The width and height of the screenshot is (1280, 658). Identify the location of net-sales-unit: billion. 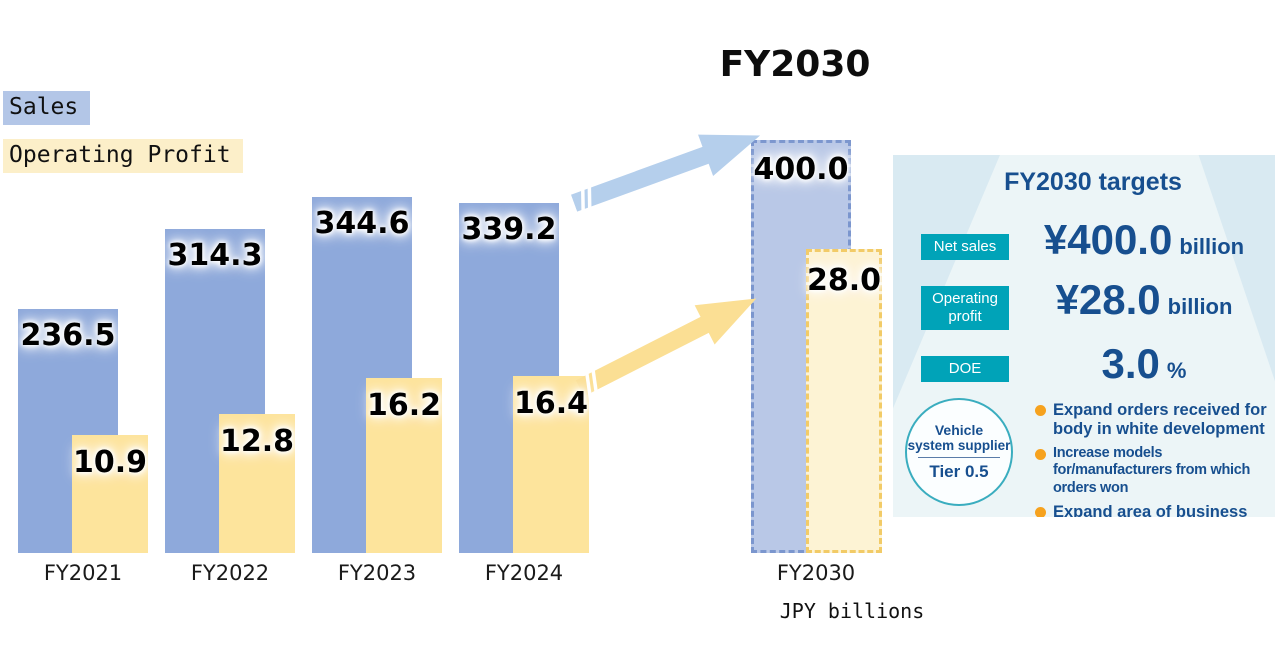
(1212, 246).